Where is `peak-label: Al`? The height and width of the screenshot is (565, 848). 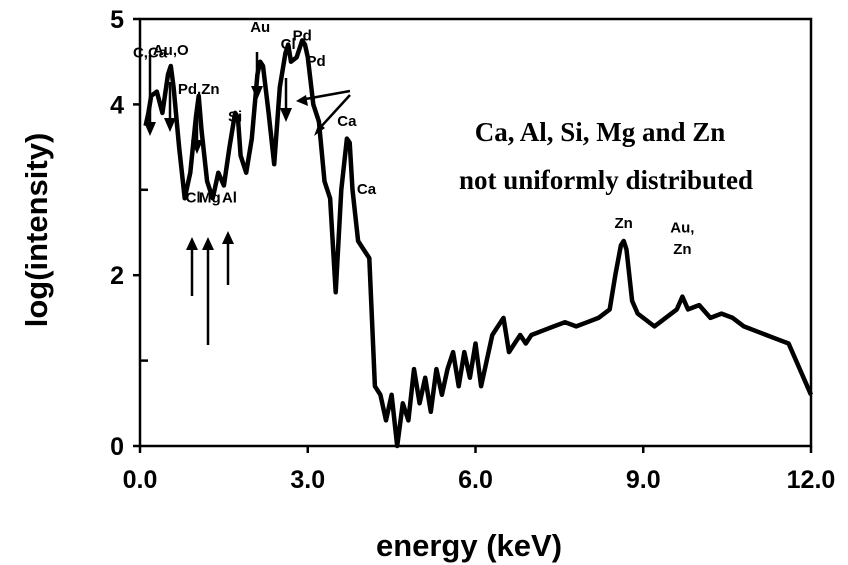 peak-label: Al is located at coordinates (229, 198).